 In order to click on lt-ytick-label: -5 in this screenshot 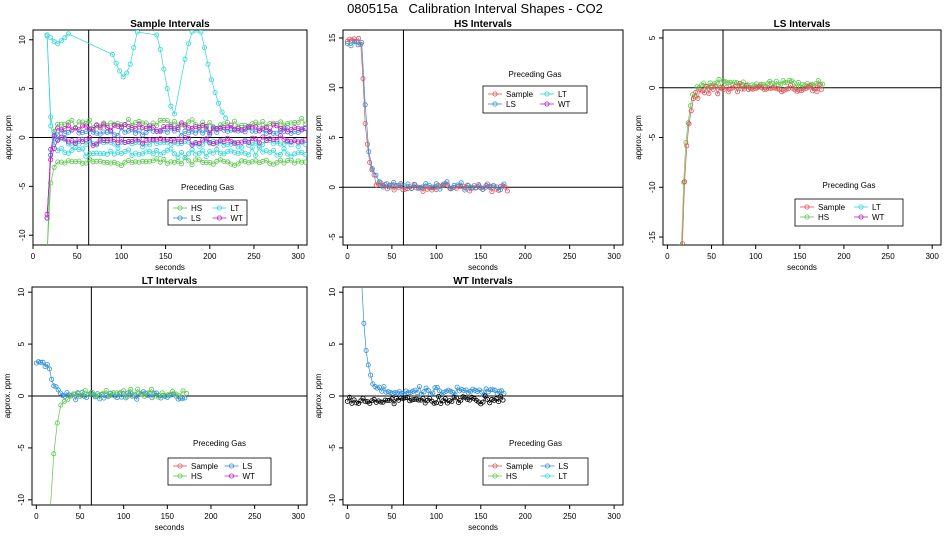, I will do `click(21, 448)`.